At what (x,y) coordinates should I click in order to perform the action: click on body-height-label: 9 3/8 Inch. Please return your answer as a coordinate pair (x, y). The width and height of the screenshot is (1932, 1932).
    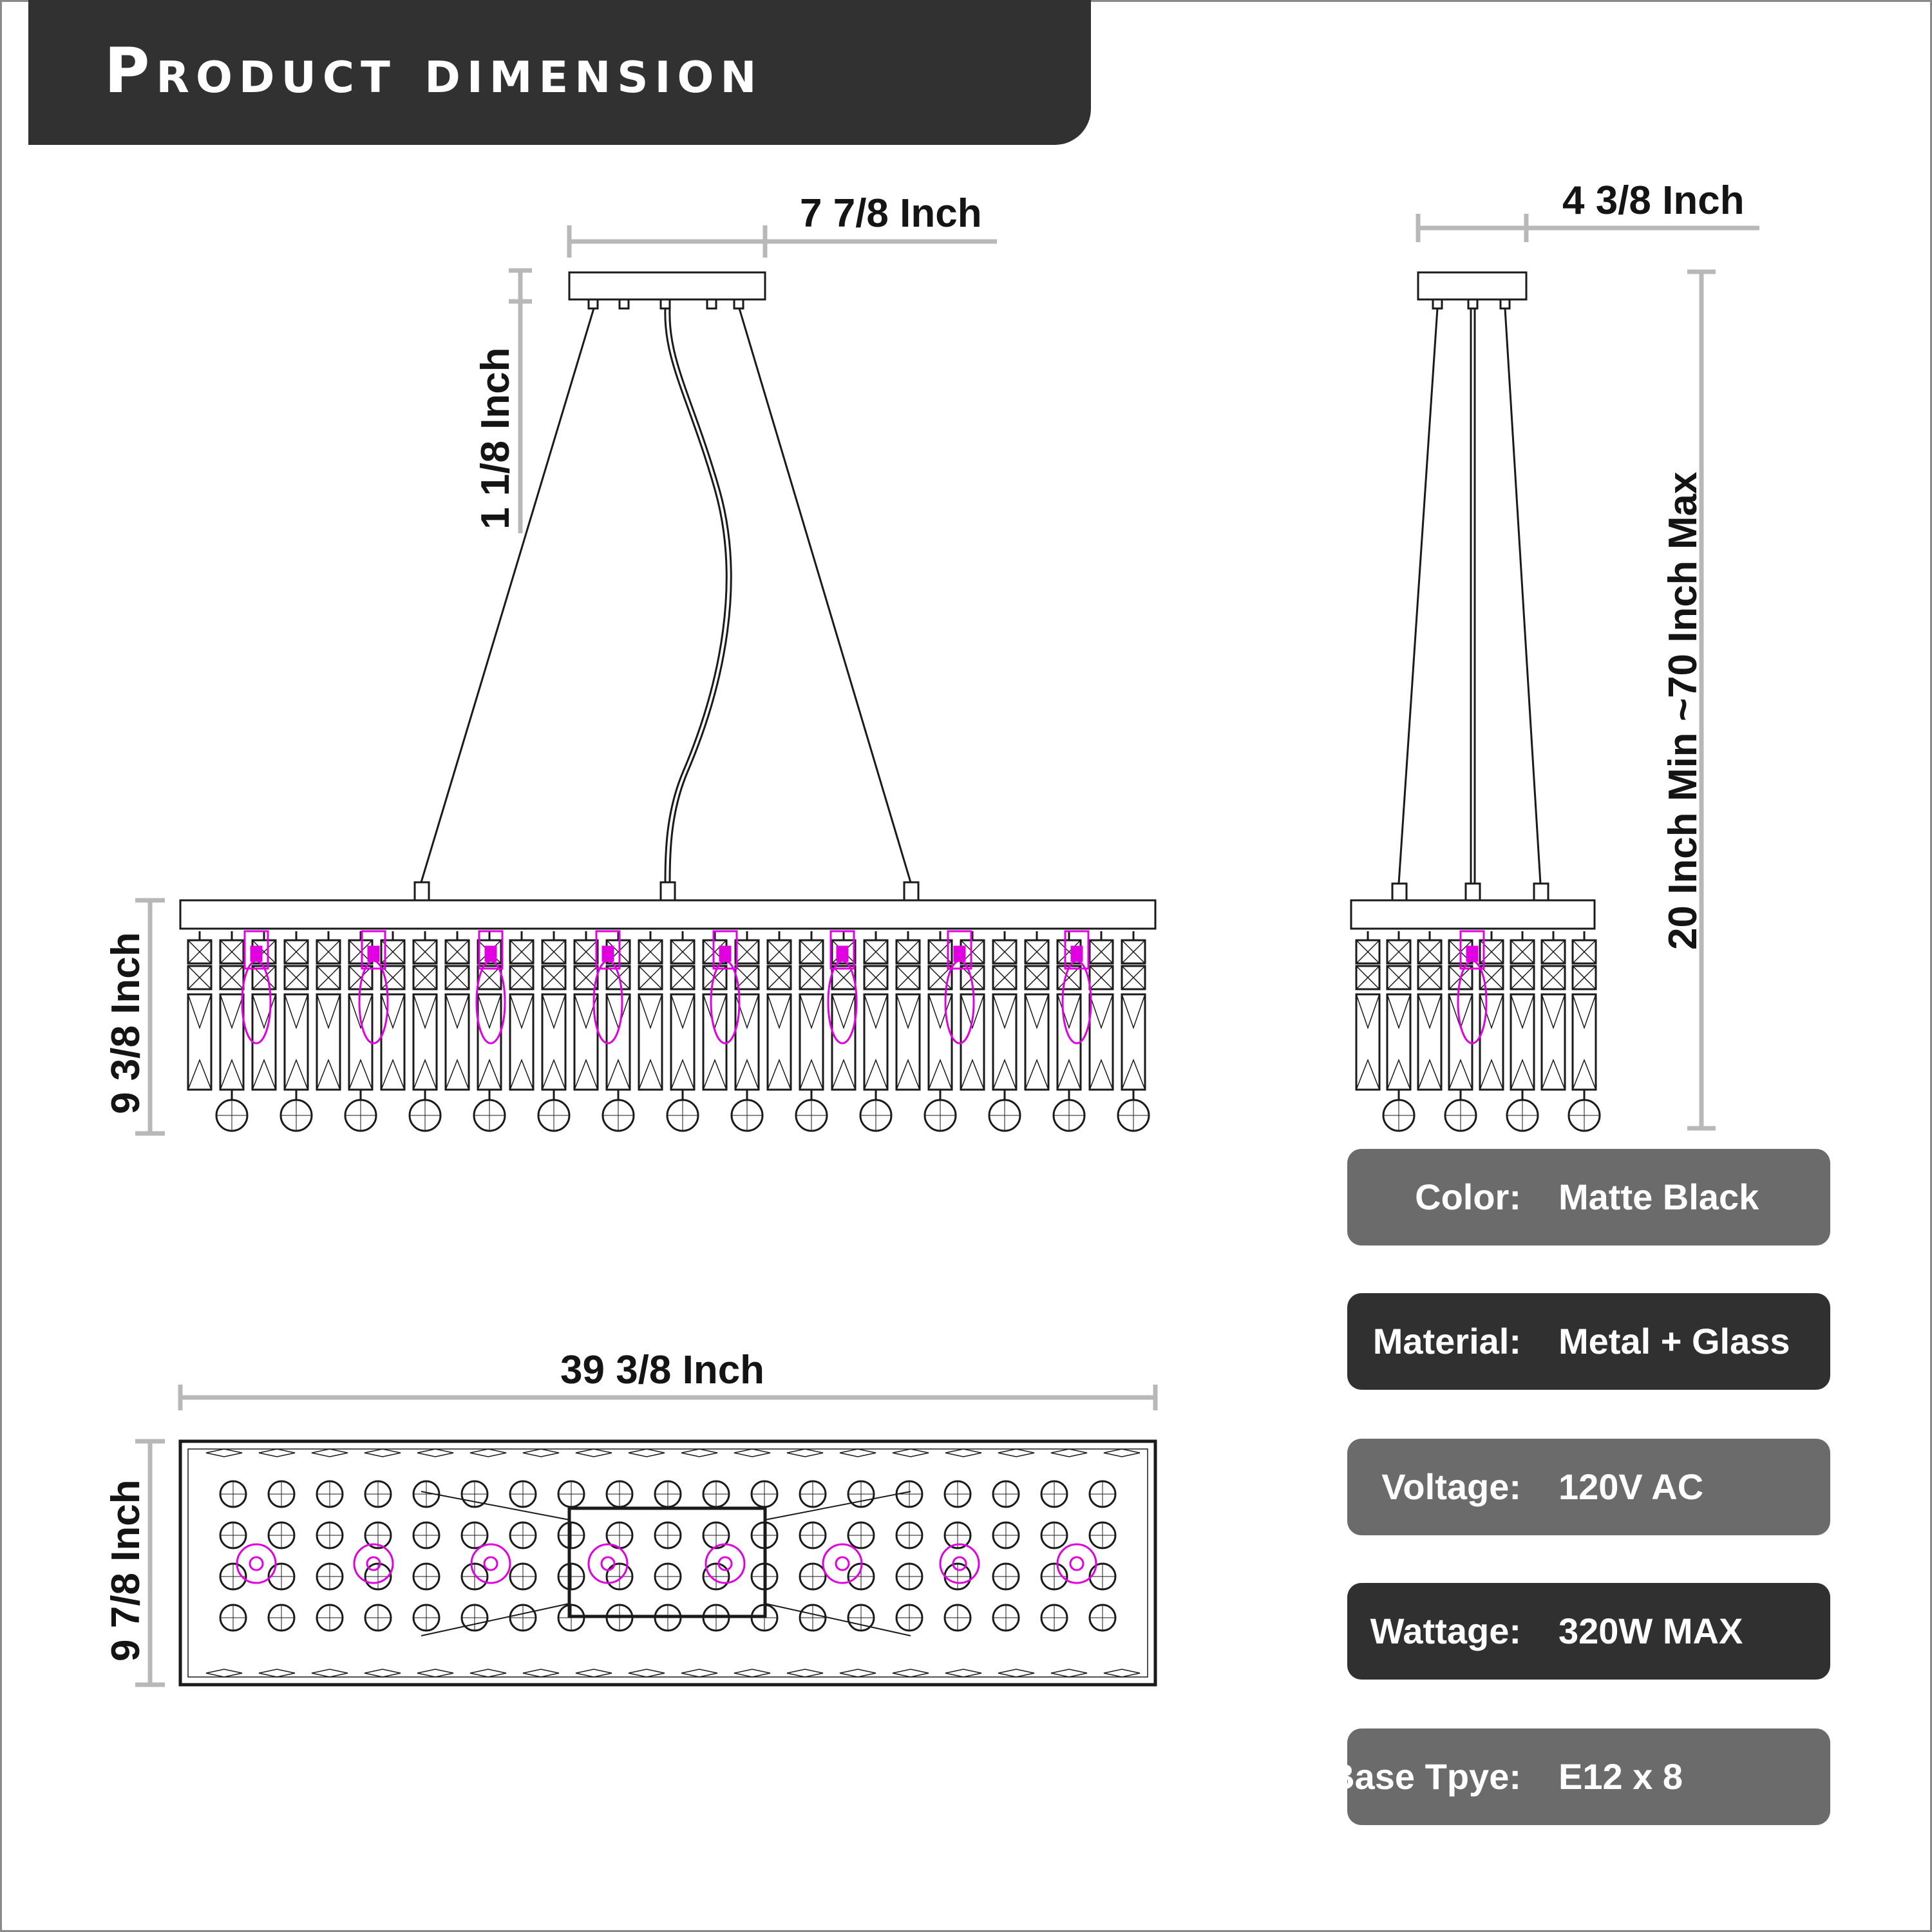
    Looking at the image, I should click on (126, 1023).